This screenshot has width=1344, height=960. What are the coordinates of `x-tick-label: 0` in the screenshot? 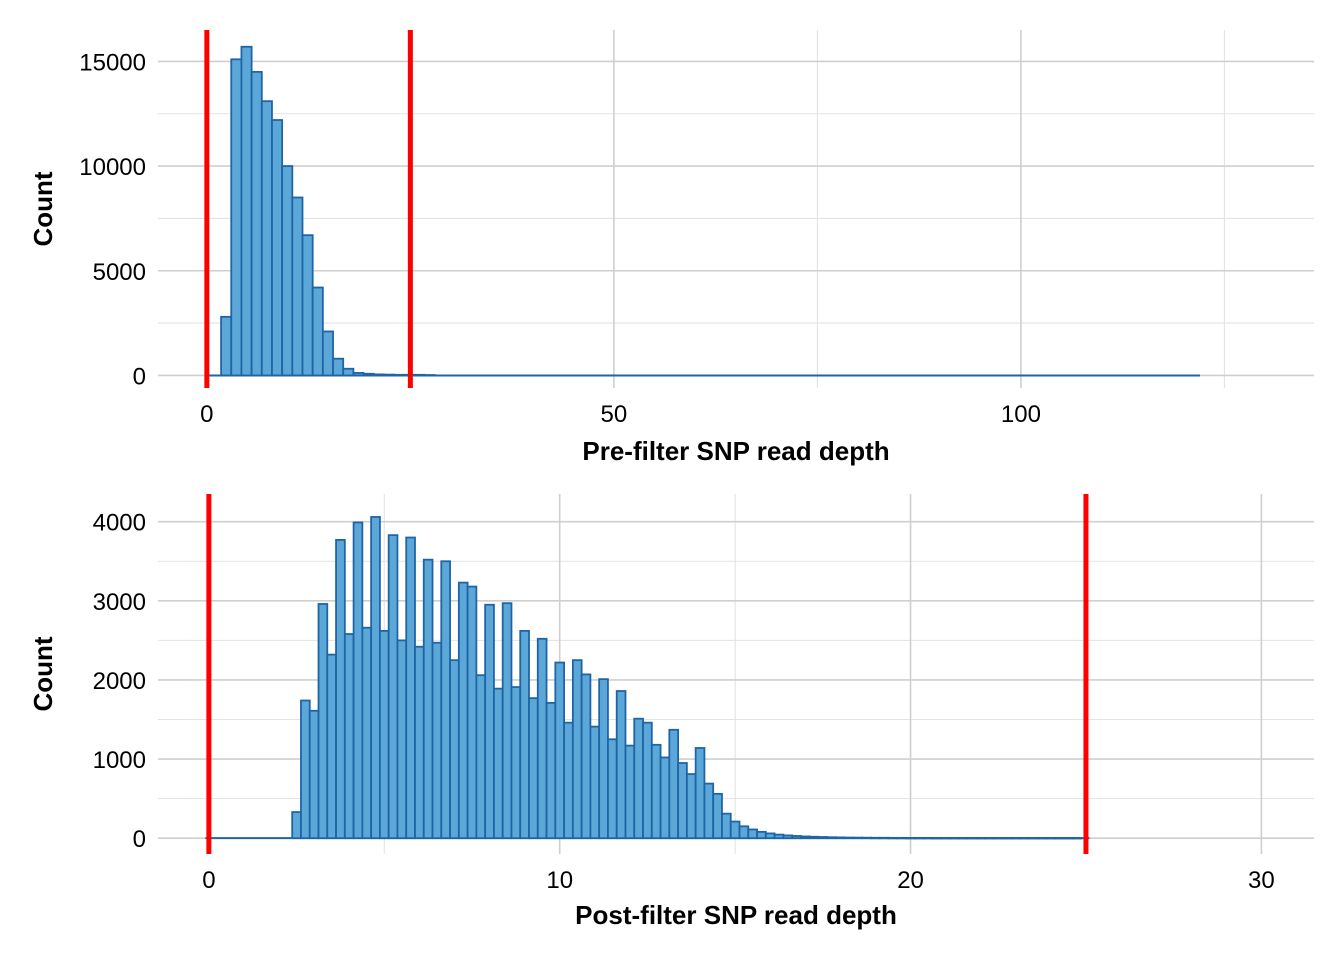 It's located at (208, 880).